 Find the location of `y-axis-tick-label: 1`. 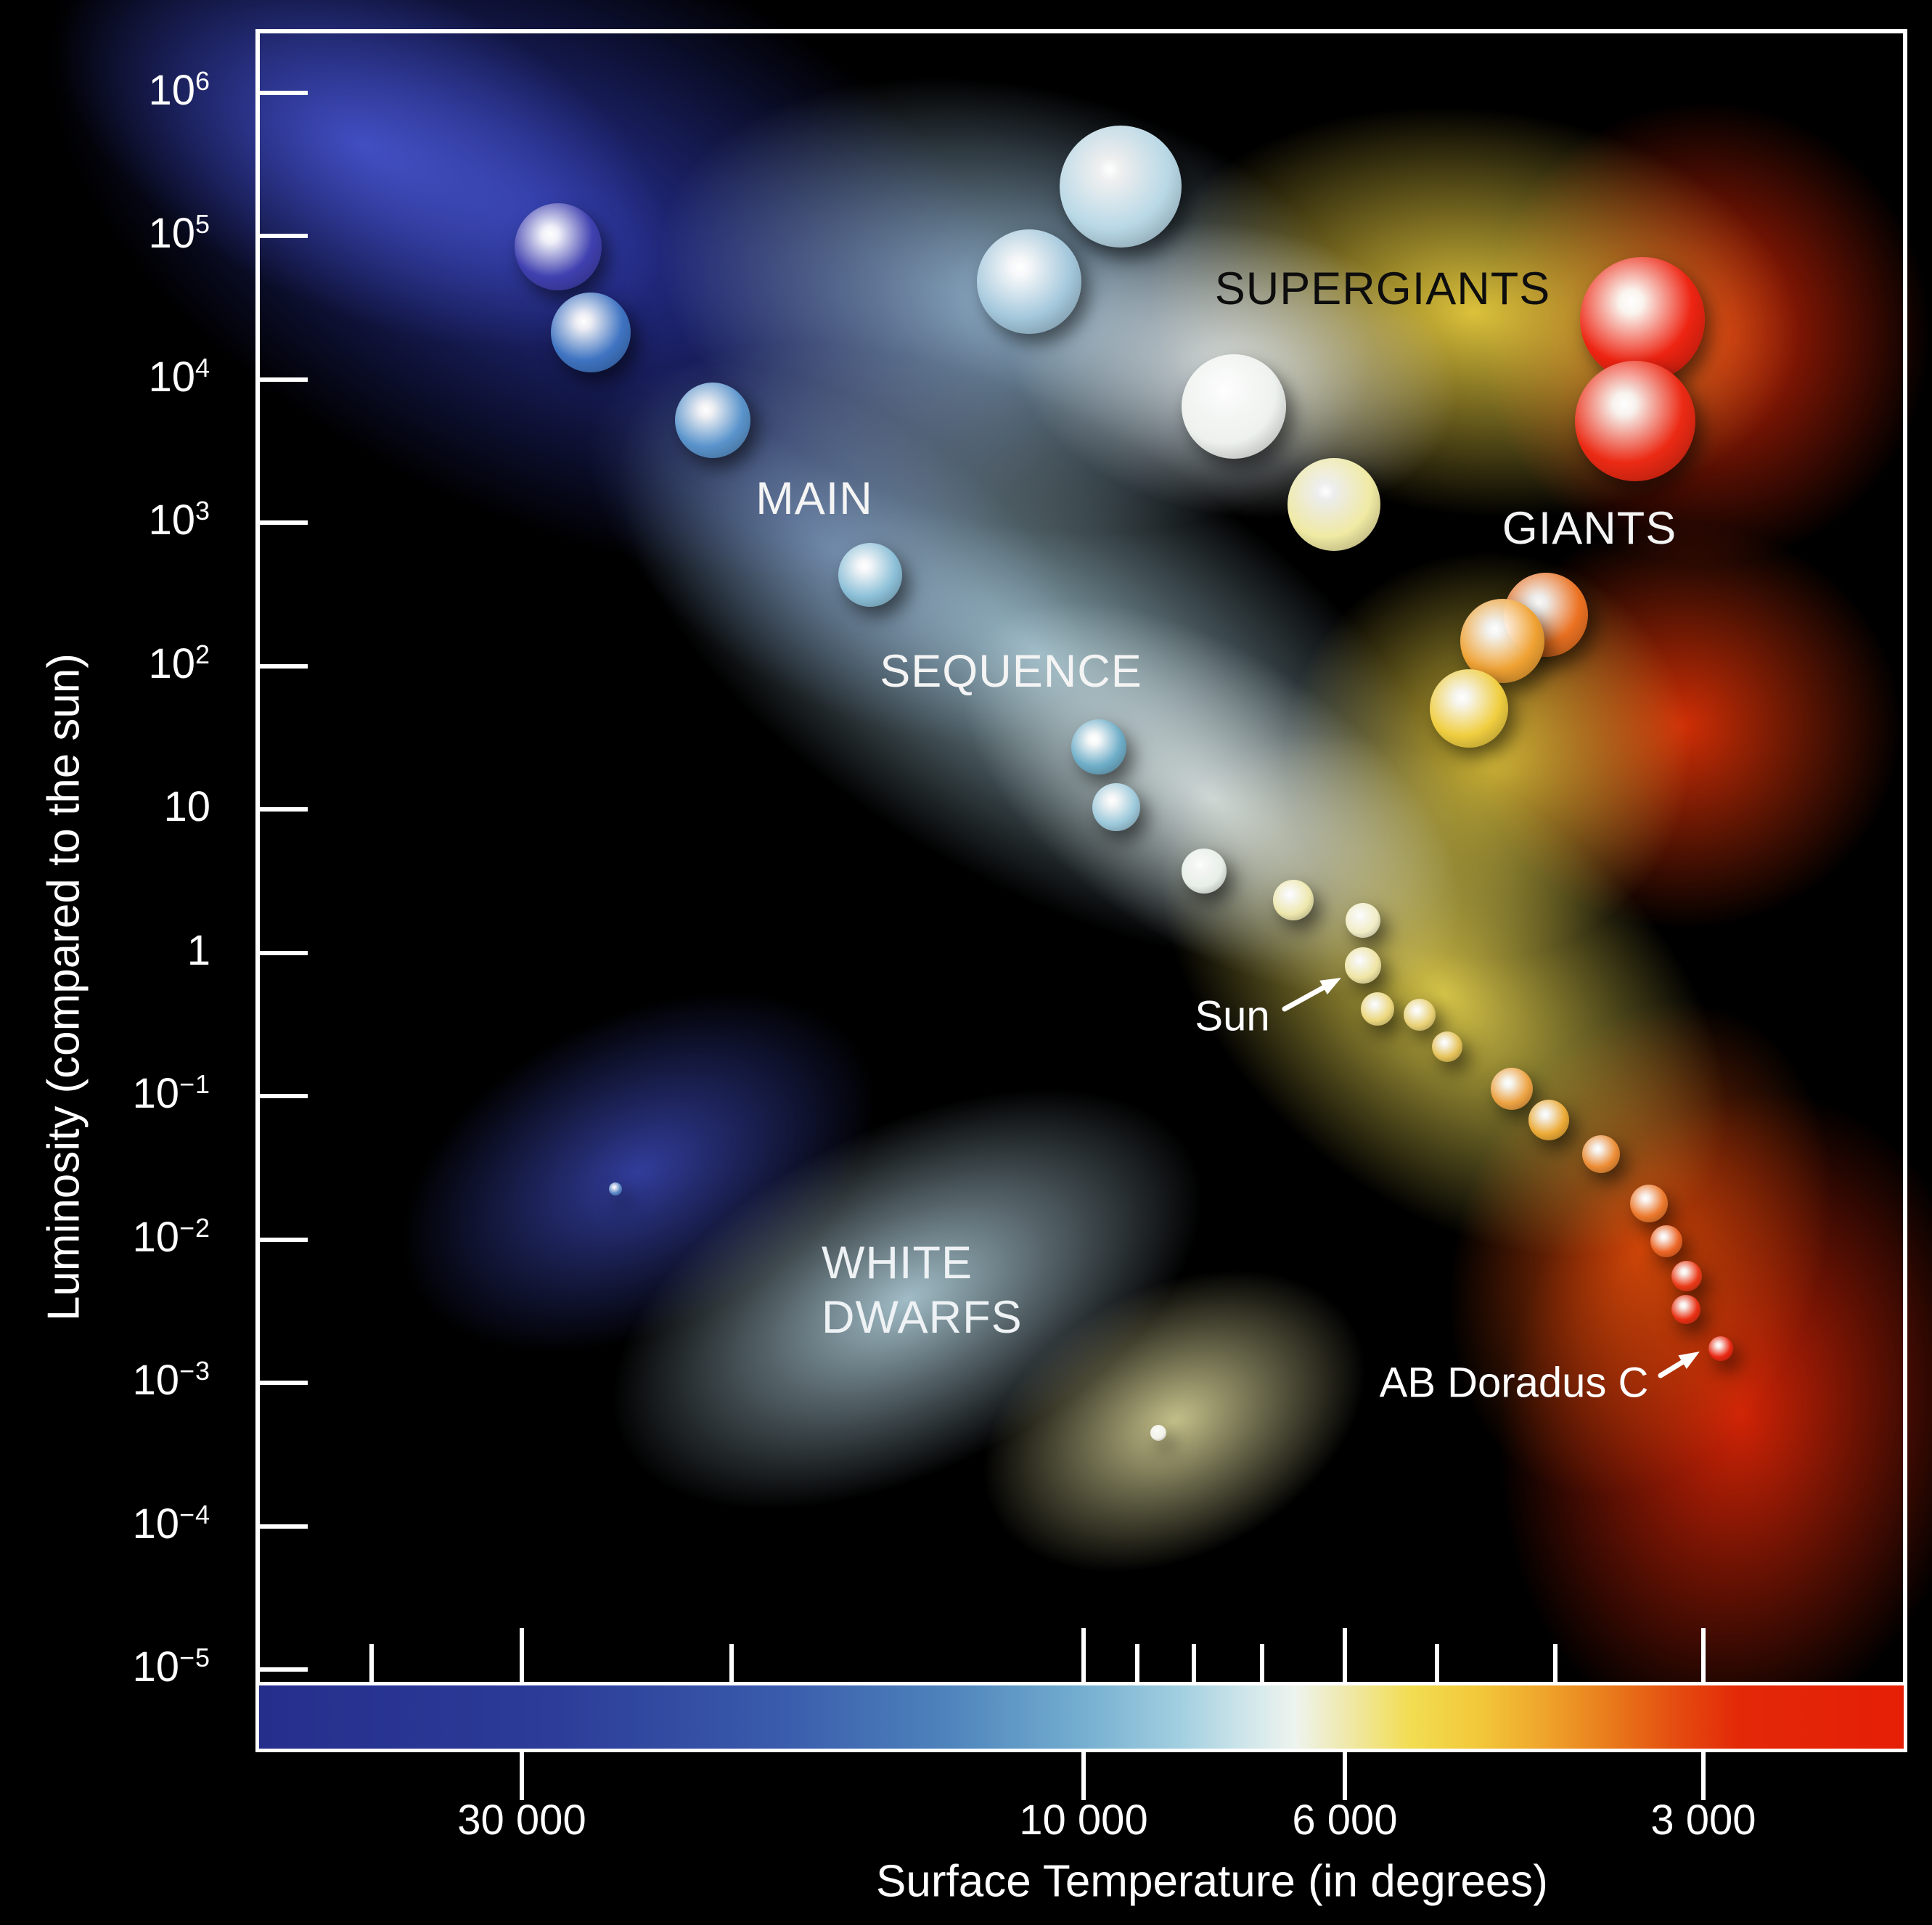

y-axis-tick-label: 1 is located at coordinates (198, 950).